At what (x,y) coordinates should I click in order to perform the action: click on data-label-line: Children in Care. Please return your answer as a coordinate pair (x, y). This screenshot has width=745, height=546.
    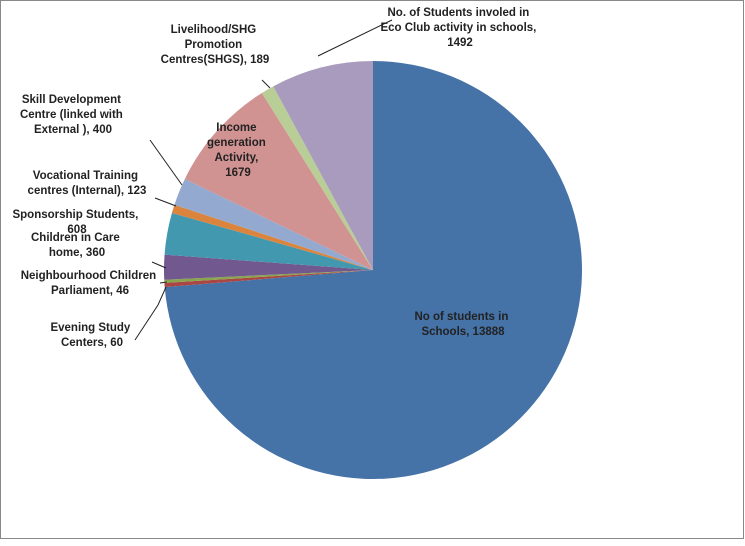
    Looking at the image, I should click on (77, 238).